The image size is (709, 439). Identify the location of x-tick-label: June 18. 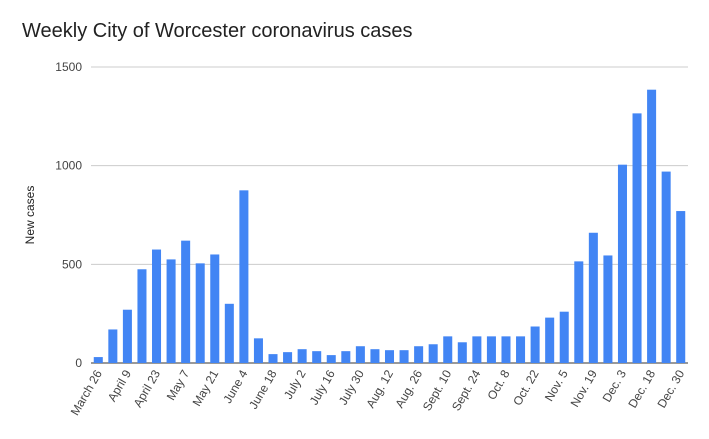
(263, 389).